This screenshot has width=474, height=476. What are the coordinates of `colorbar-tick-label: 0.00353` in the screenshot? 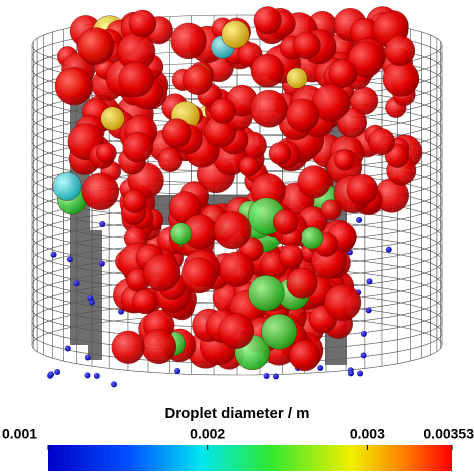 It's located at (448, 434).